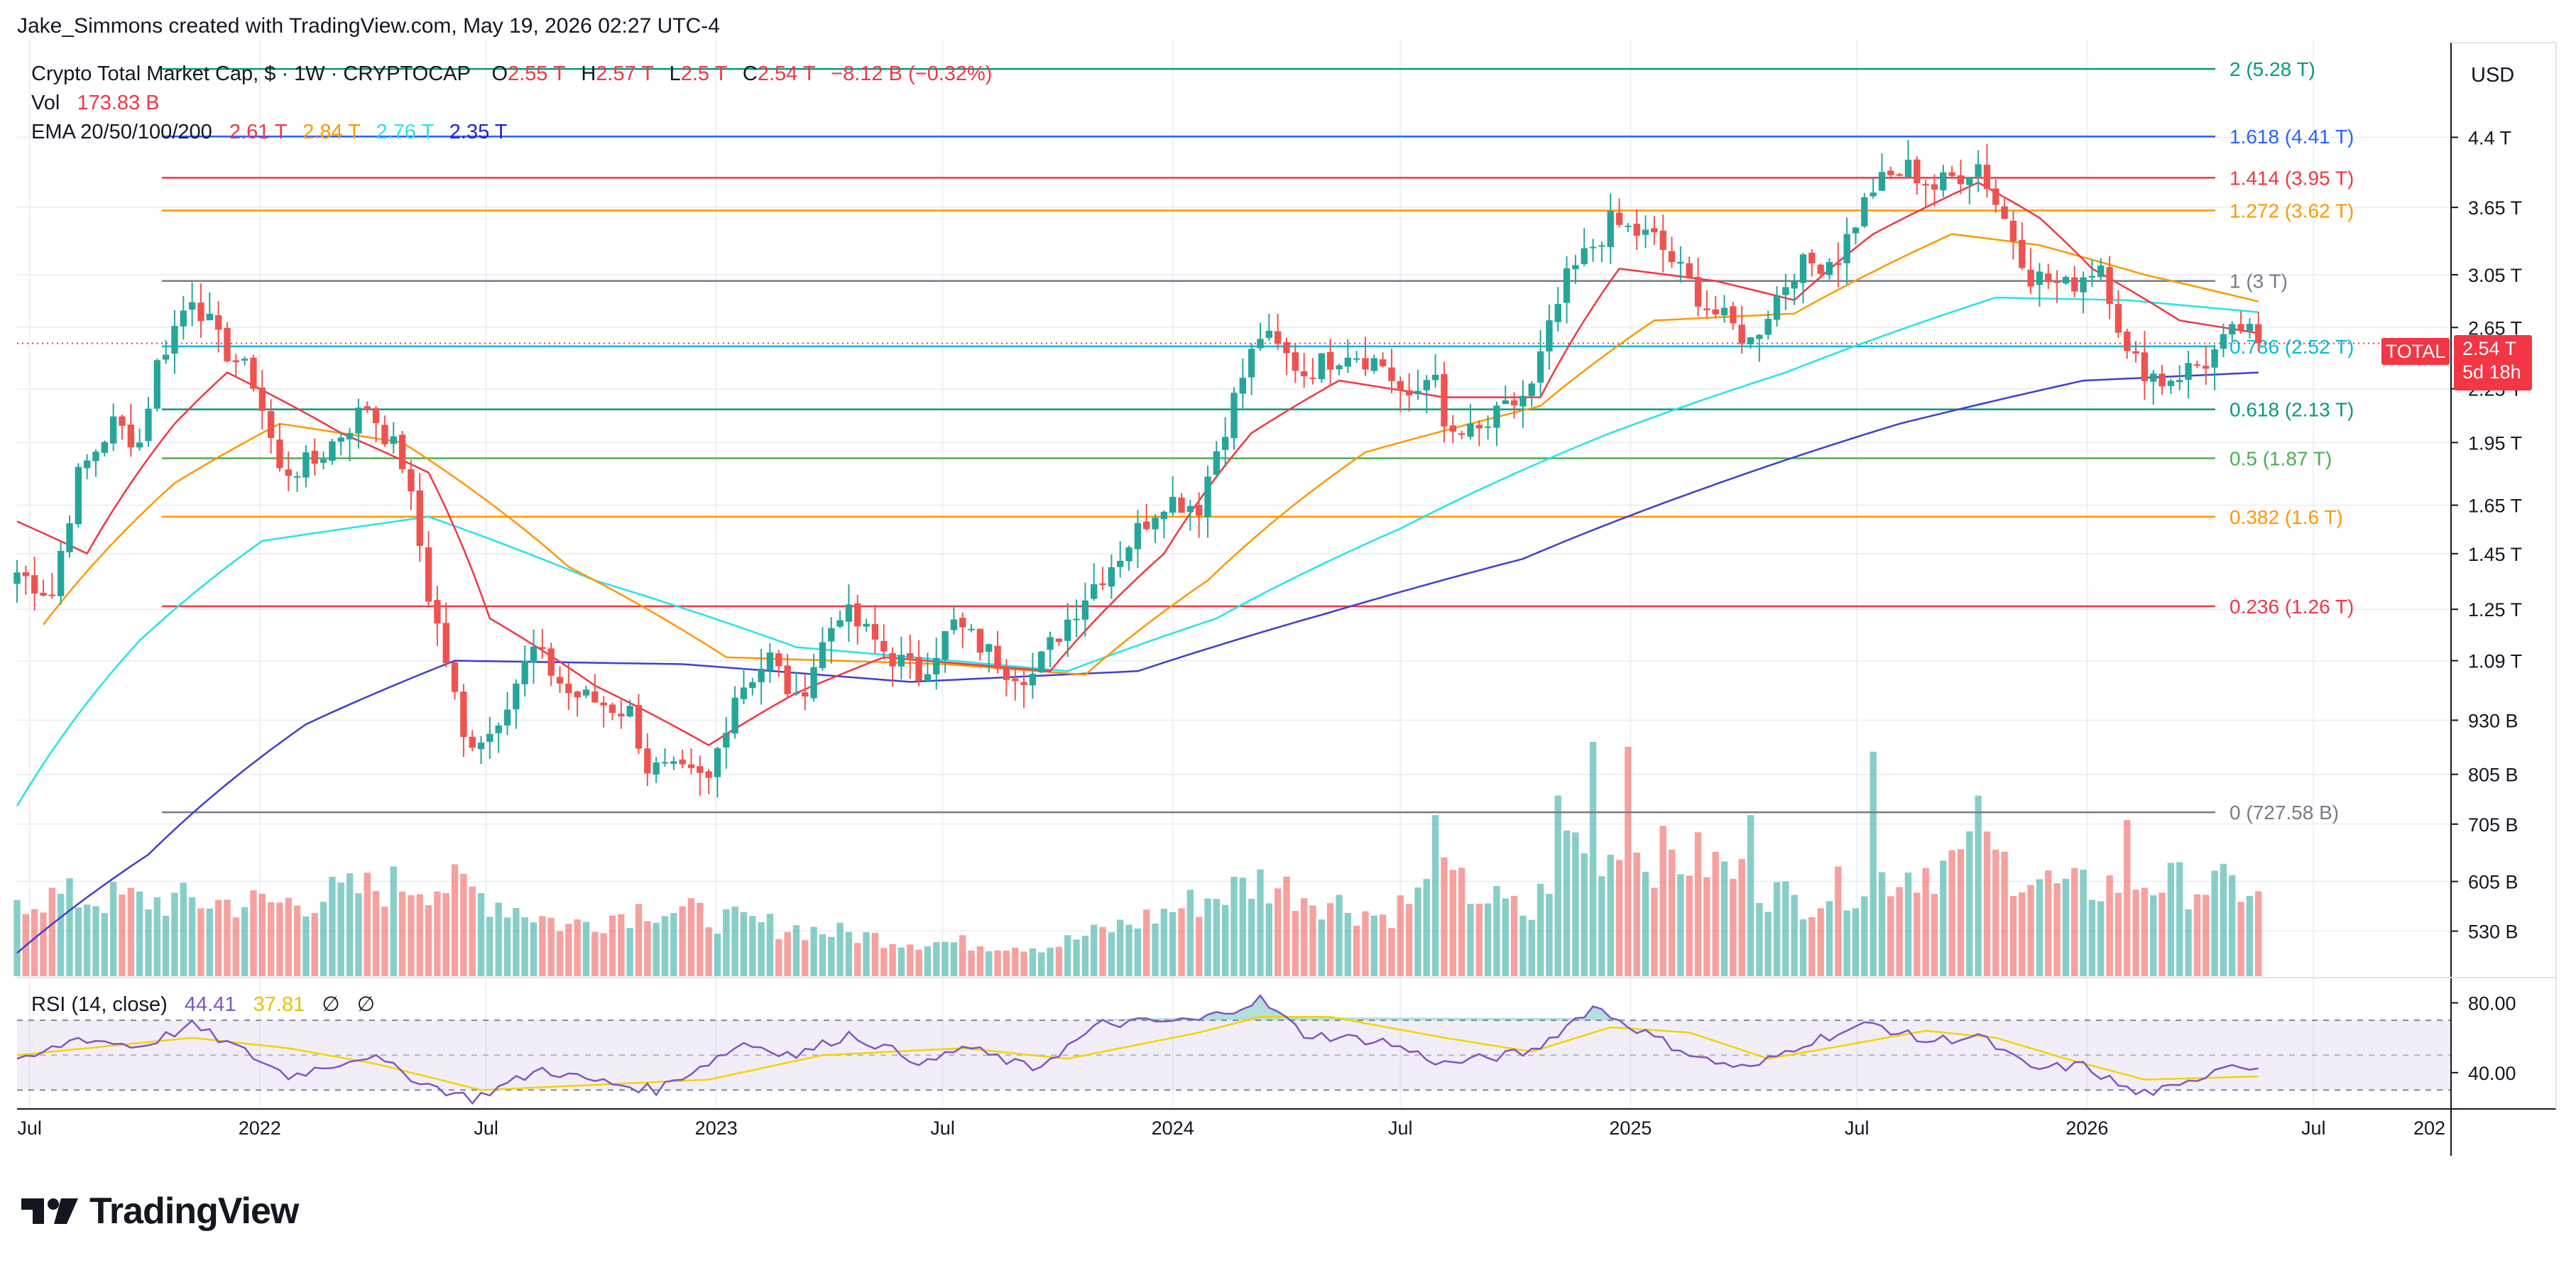  What do you see at coordinates (121, 132) in the screenshot?
I see `ema-label: EMA 20/50/100/200` at bounding box center [121, 132].